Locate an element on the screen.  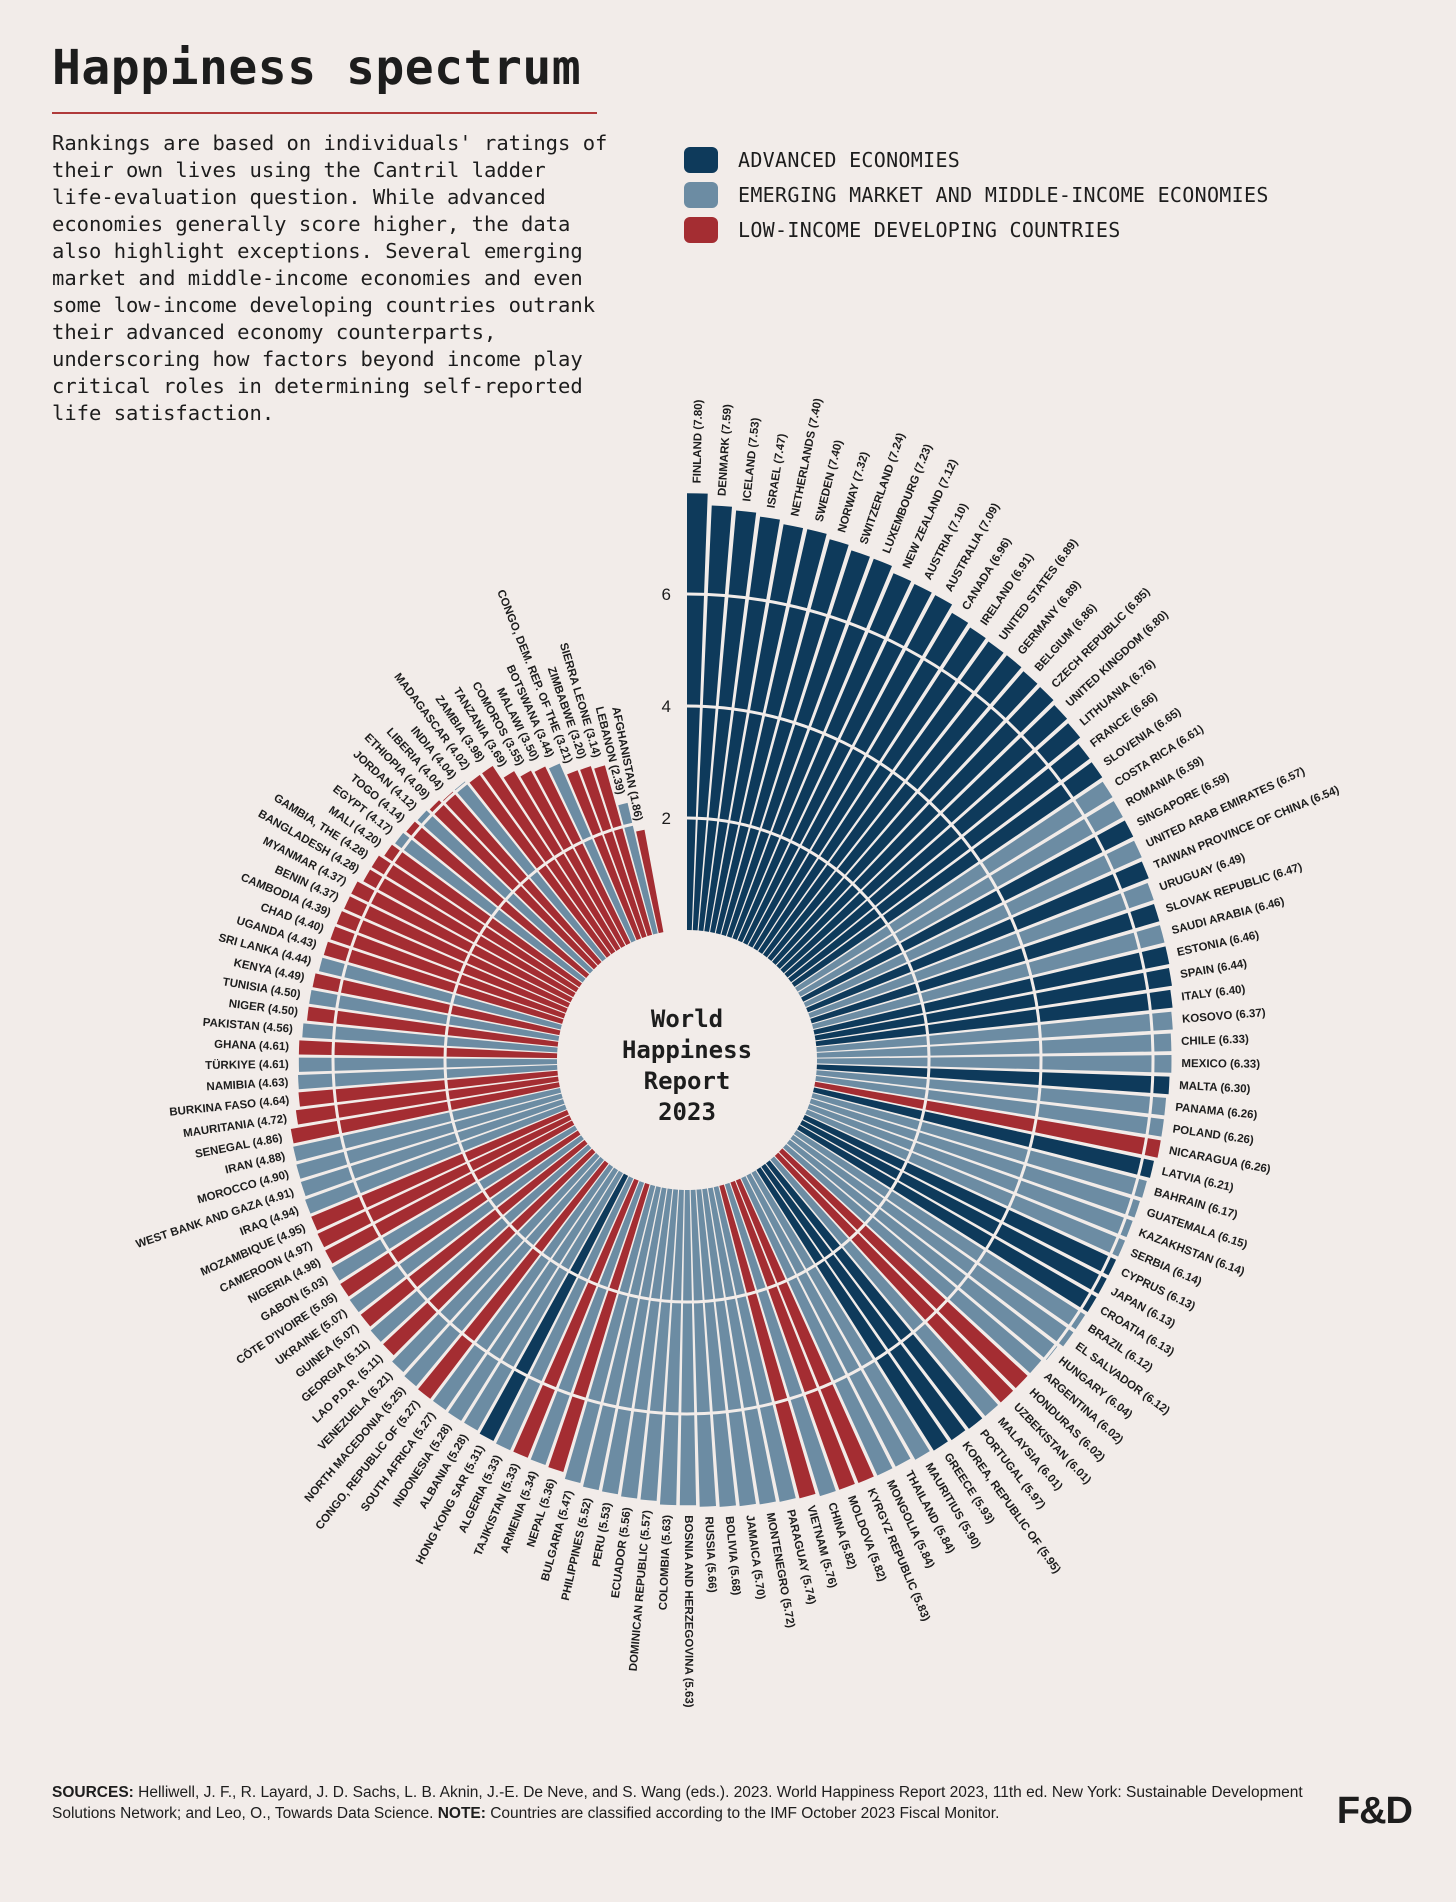
bar-croatia is located at coordinates (947, 1218).